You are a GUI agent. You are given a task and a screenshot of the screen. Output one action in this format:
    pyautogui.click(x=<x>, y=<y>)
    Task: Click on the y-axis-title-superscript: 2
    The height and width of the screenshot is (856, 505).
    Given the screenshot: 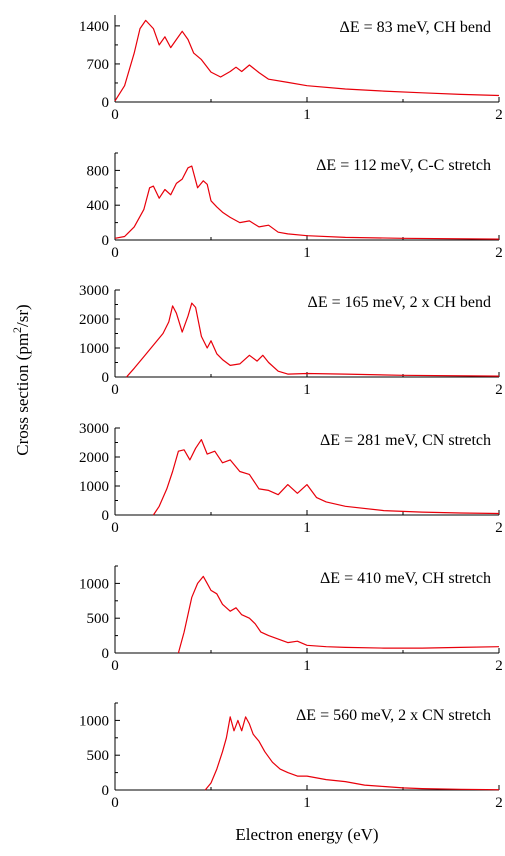 What is the action you would take?
    pyautogui.click(x=17, y=330)
    